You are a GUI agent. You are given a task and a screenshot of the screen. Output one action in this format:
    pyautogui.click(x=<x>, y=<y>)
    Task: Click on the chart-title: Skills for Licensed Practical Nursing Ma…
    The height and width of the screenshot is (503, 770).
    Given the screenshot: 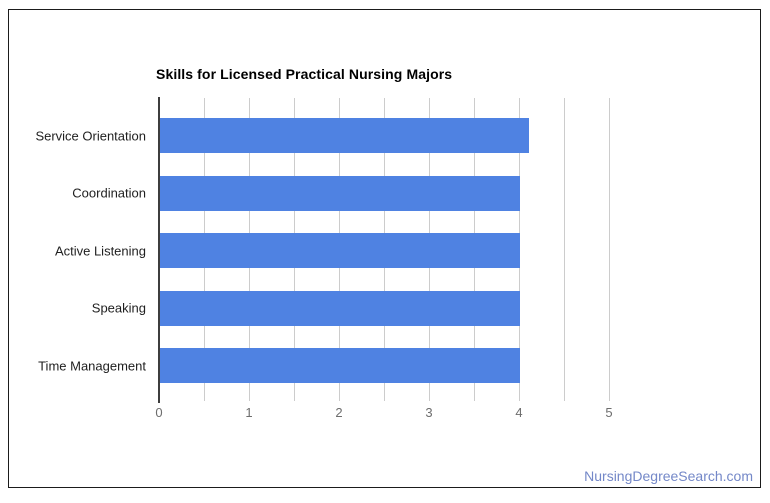 What is the action you would take?
    pyautogui.click(x=304, y=74)
    